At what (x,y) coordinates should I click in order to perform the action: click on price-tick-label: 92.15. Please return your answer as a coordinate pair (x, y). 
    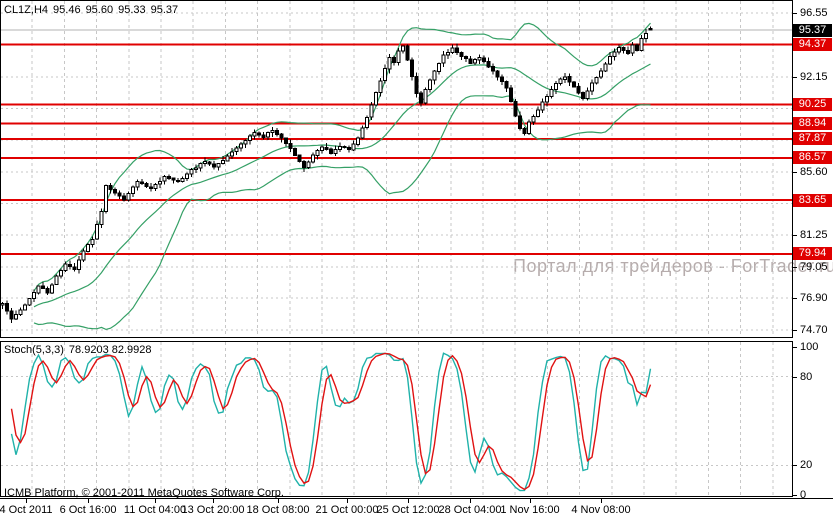
    Looking at the image, I should click on (814, 77).